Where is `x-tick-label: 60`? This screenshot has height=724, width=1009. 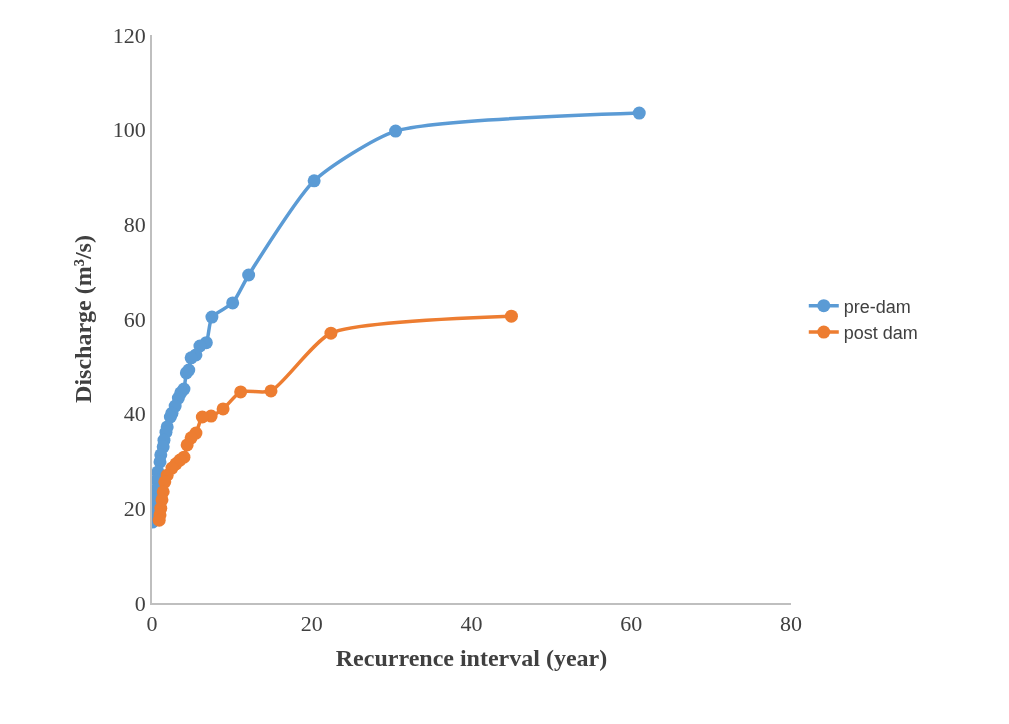
x-tick-label: 60 is located at coordinates (631, 624).